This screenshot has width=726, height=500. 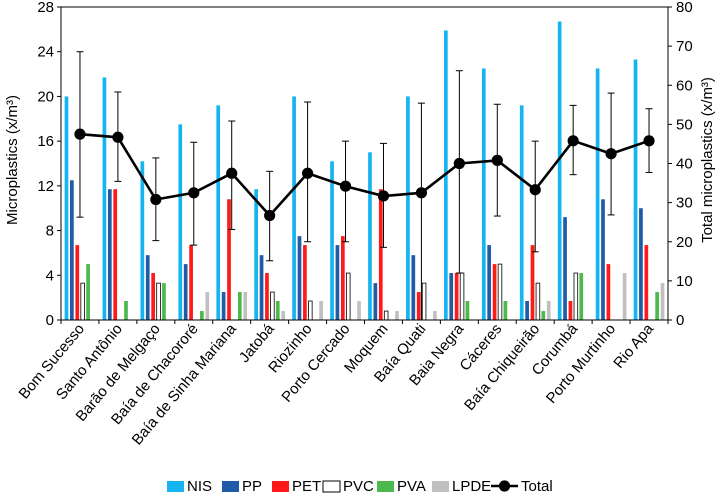 What do you see at coordinates (12, 160) in the screenshot?
I see `y-axis-left-label: Microplastics (x/m³)` at bounding box center [12, 160].